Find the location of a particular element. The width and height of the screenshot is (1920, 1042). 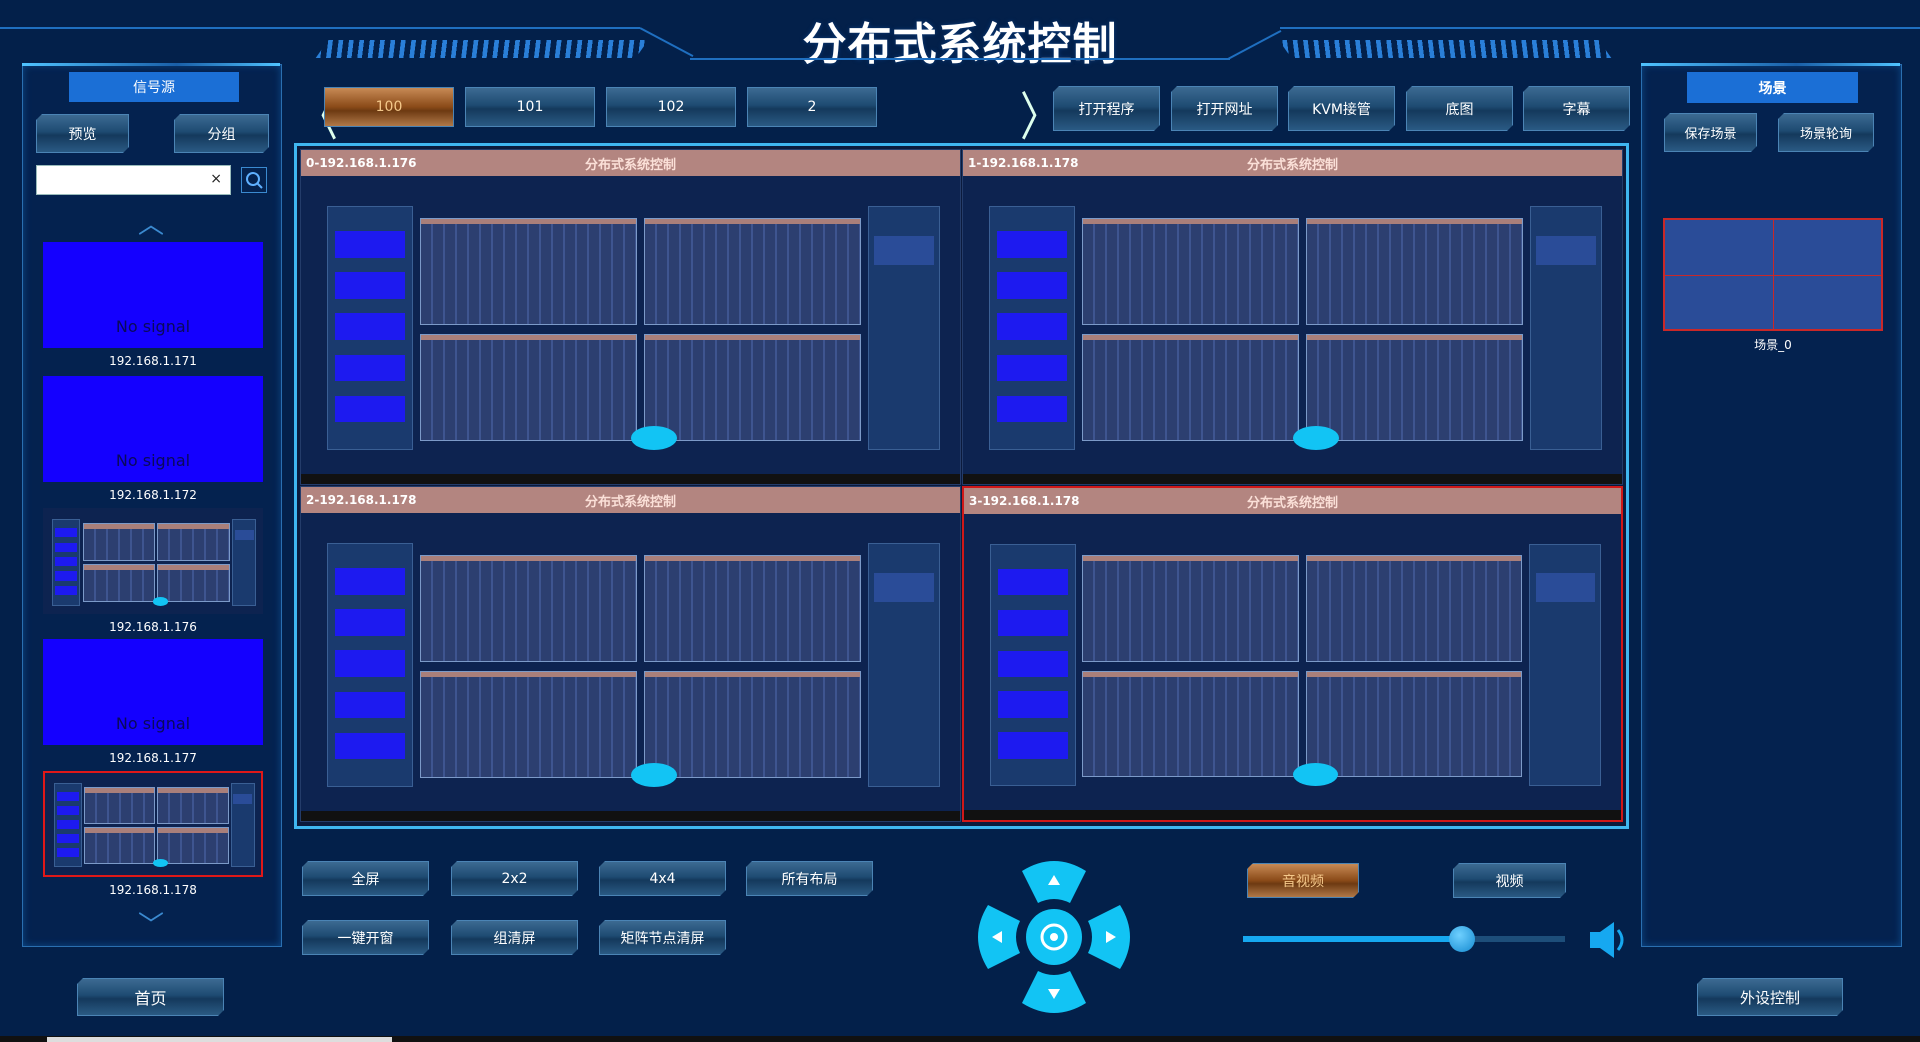

toolbar-button: 打开网址 is located at coordinates (1224, 108).